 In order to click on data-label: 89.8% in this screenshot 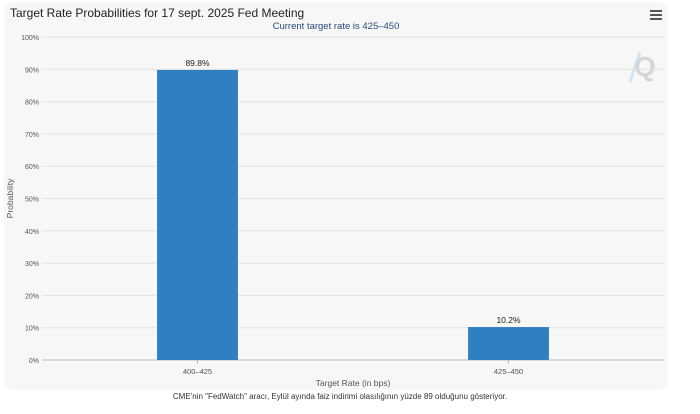, I will do `click(197, 63)`.